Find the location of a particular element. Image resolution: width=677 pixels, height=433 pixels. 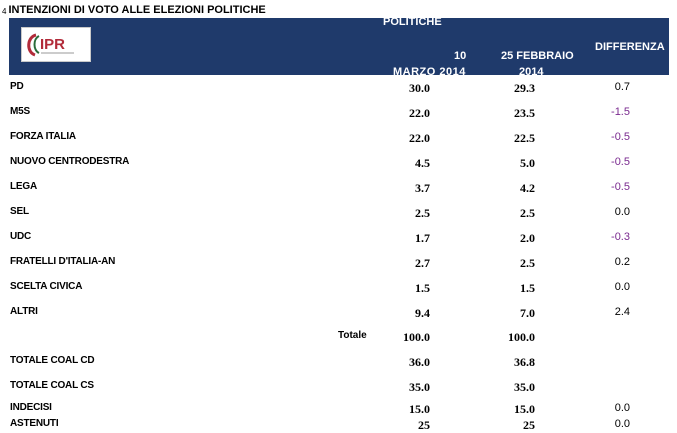

svg-text: IPR is located at coordinates (52, 44).